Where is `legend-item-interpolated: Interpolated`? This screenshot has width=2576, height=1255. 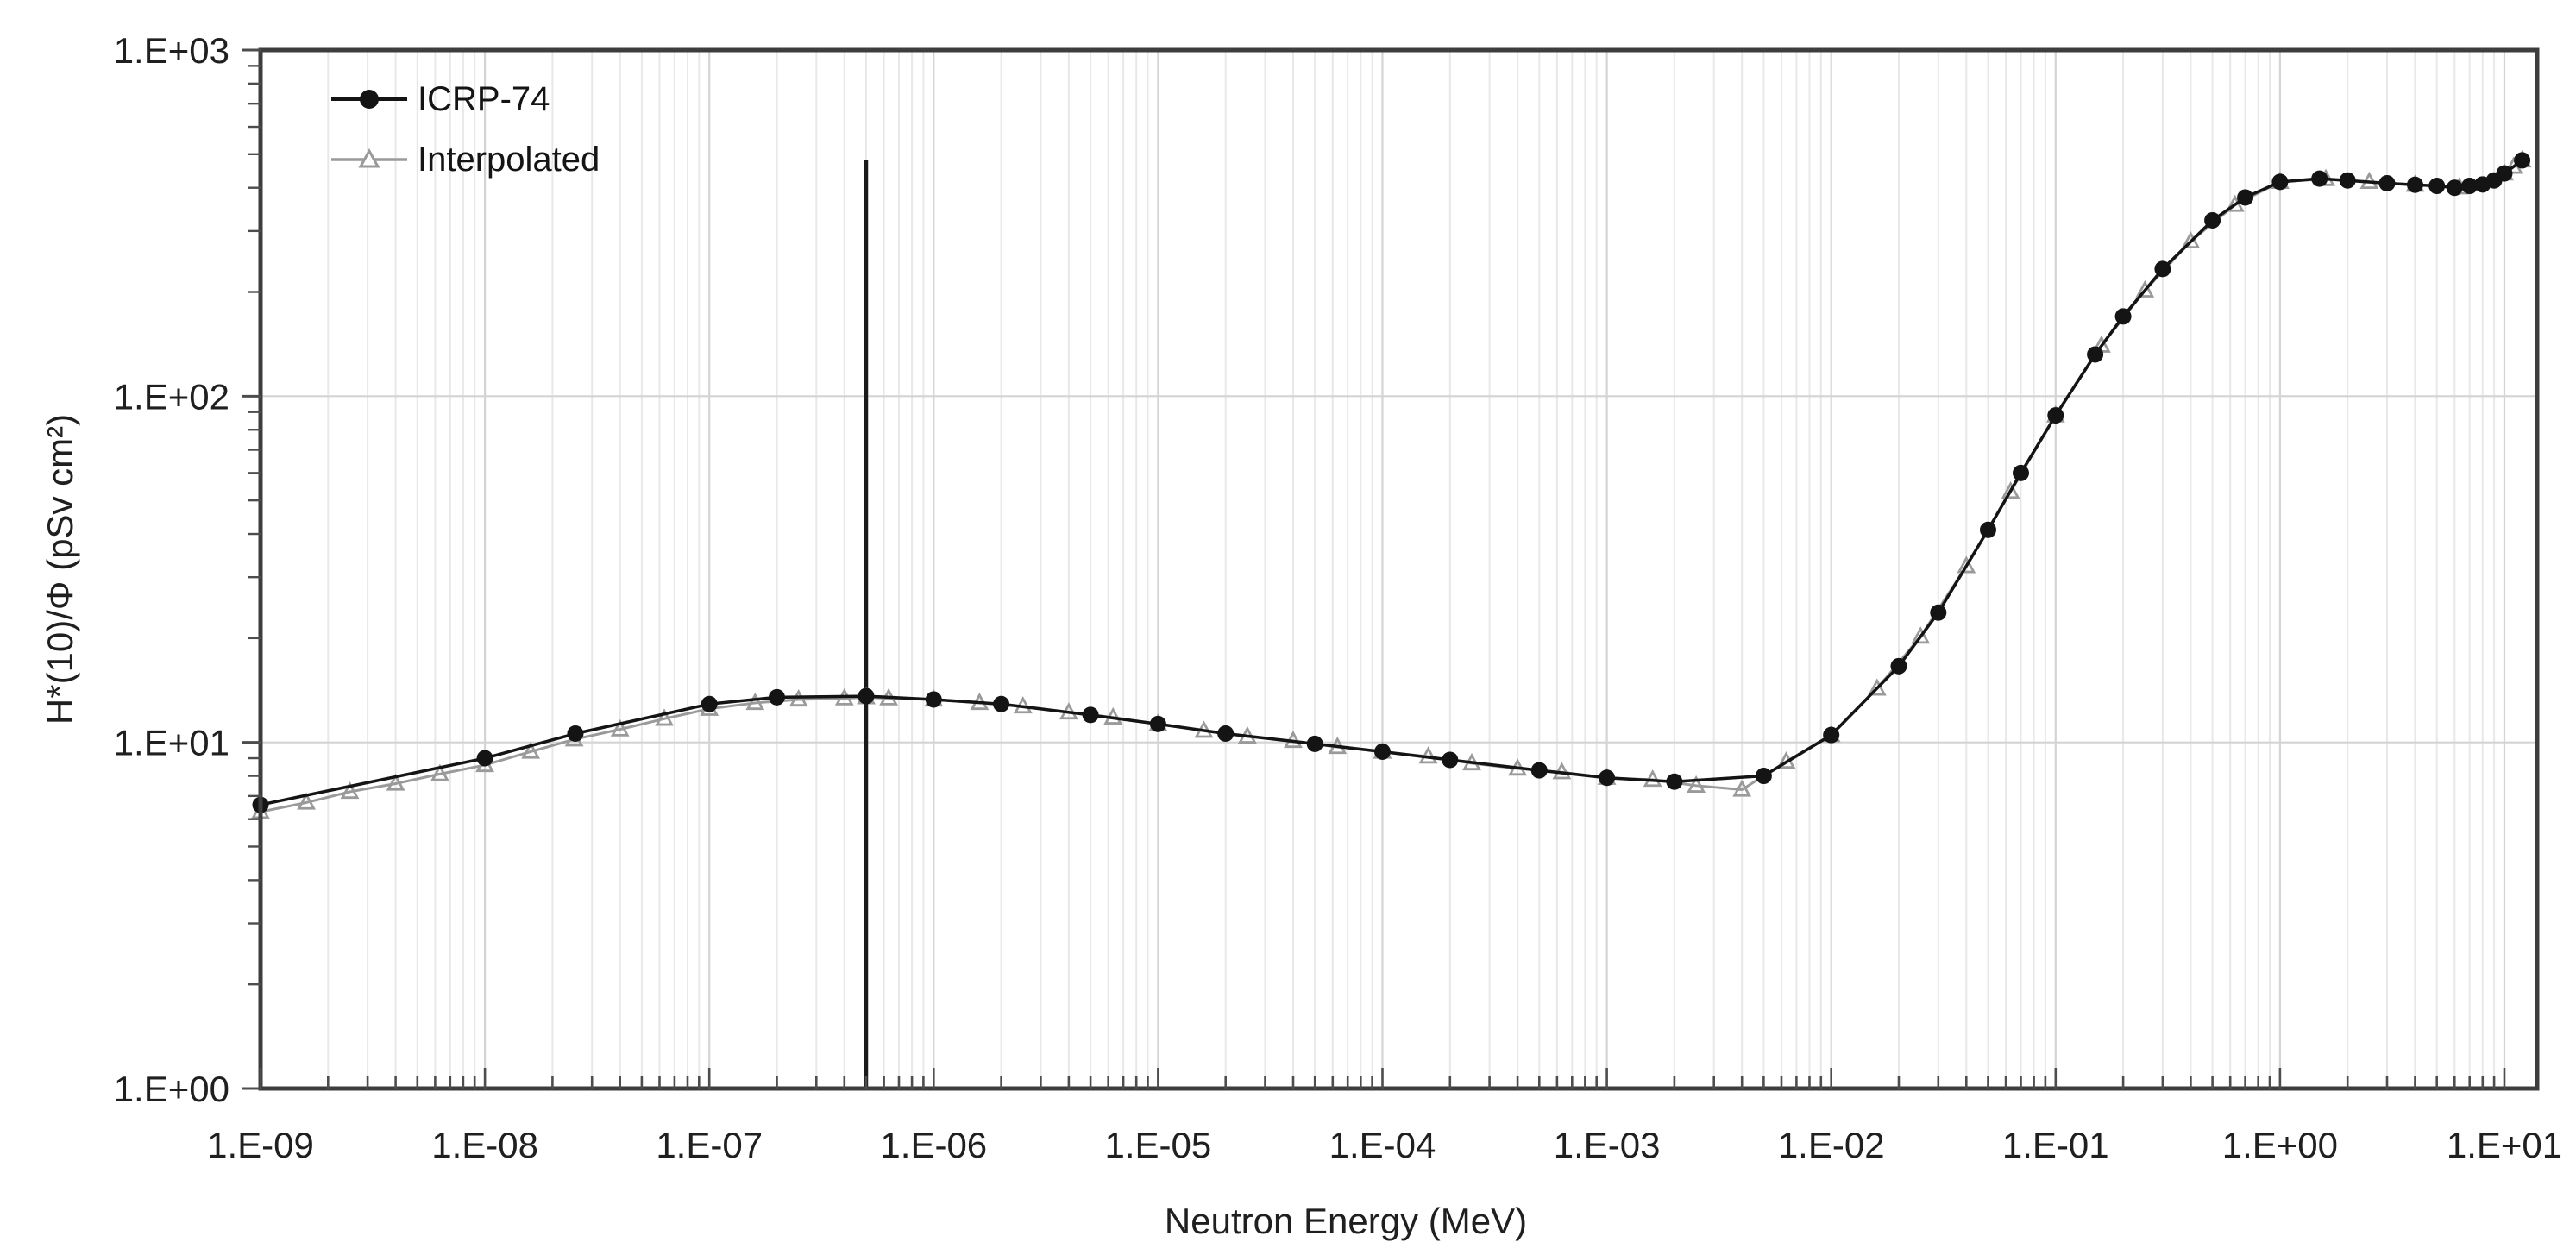
legend-item-interpolated: Interpolated is located at coordinates (465, 160).